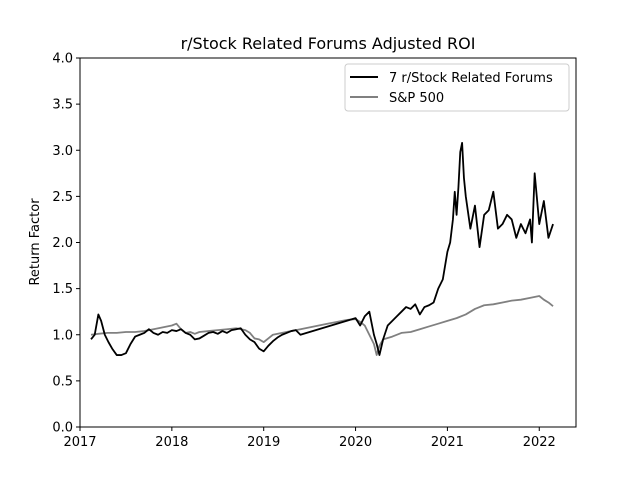  What do you see at coordinates (62, 428) in the screenshot?
I see `y-tick-label: 0.0` at bounding box center [62, 428].